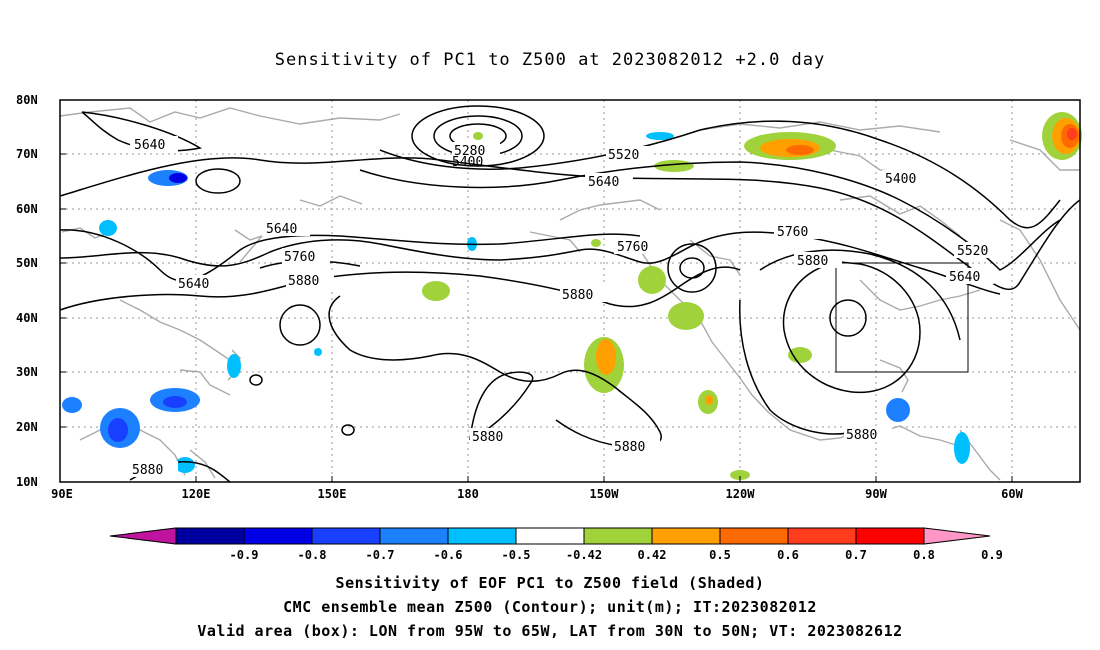 The width and height of the screenshot is (1100, 650). I want to click on contour-label-5880-g: 5880, so click(147, 470).